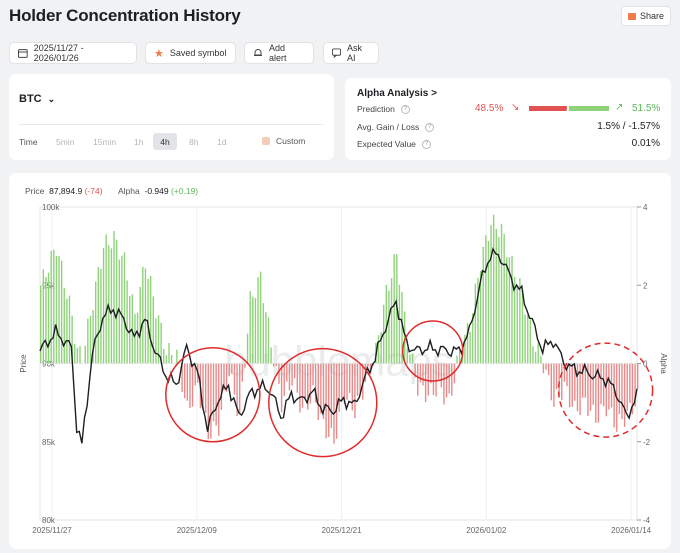 Image resolution: width=680 pixels, height=553 pixels. I want to click on ask-ai-button: Ask AI, so click(351, 53).